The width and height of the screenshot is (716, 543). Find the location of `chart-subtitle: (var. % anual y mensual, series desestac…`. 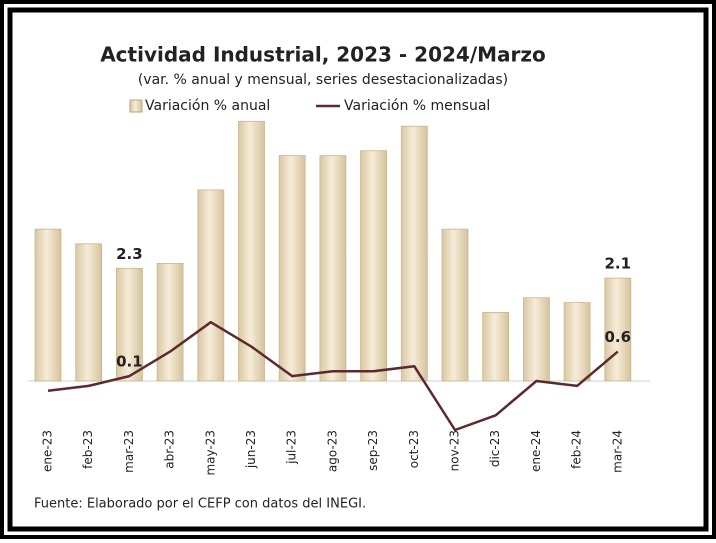

chart-subtitle: (var. % anual y mensual, series desestac… is located at coordinates (323, 80).